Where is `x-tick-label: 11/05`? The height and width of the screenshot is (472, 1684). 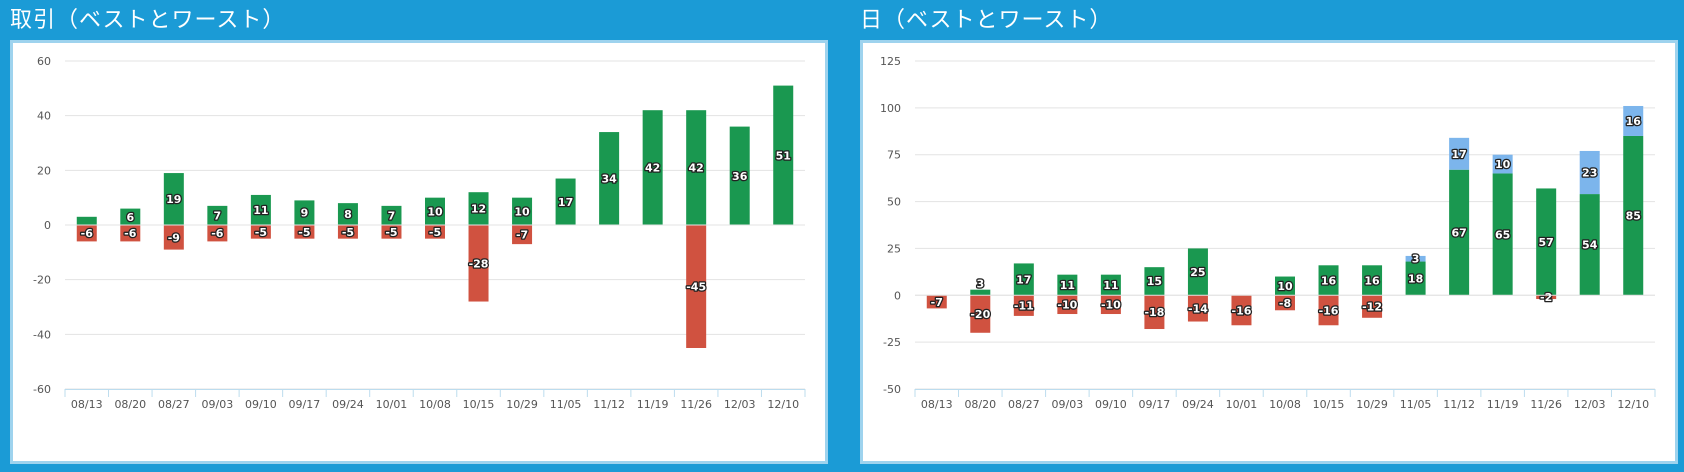 x-tick-label: 11/05 is located at coordinates (566, 404).